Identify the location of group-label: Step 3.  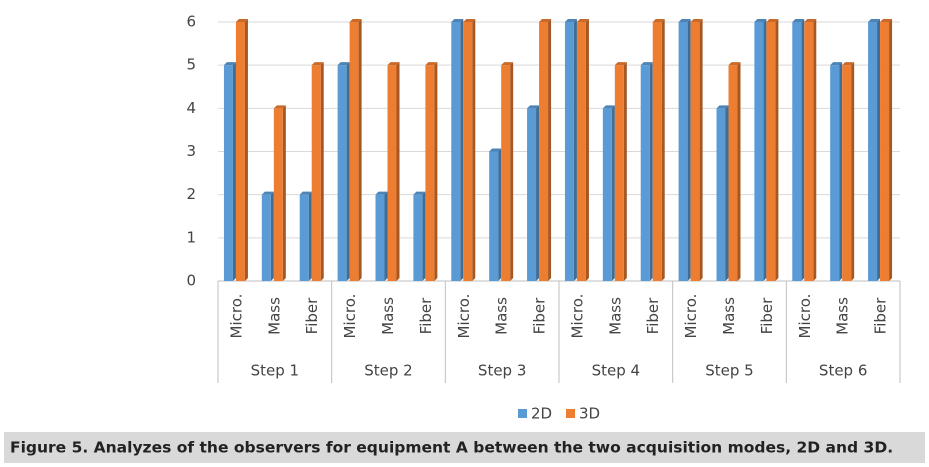
(502, 371).